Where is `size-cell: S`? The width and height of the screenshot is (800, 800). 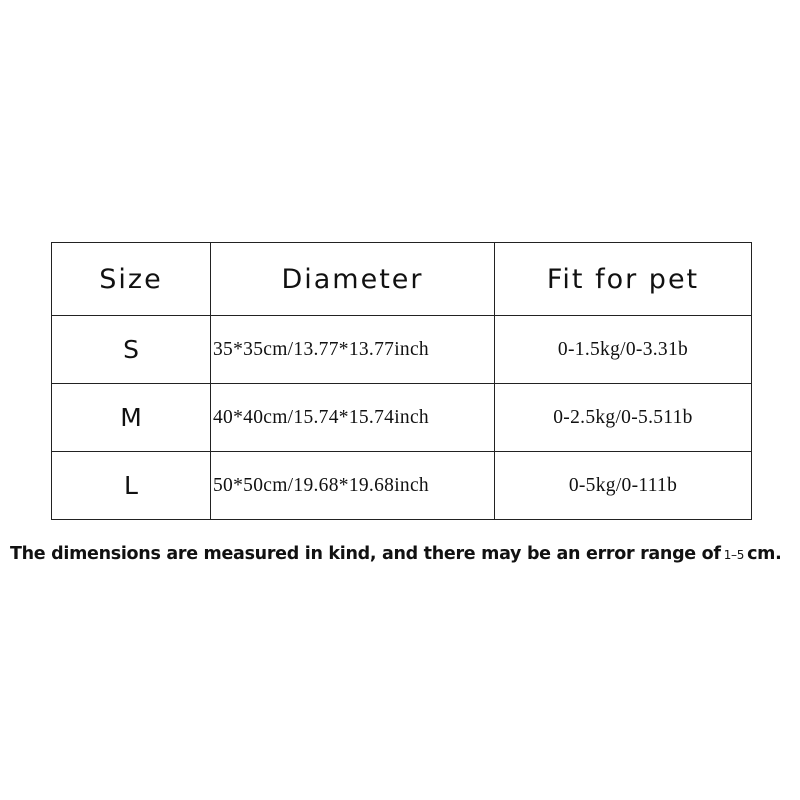
size-cell: S is located at coordinates (131, 349).